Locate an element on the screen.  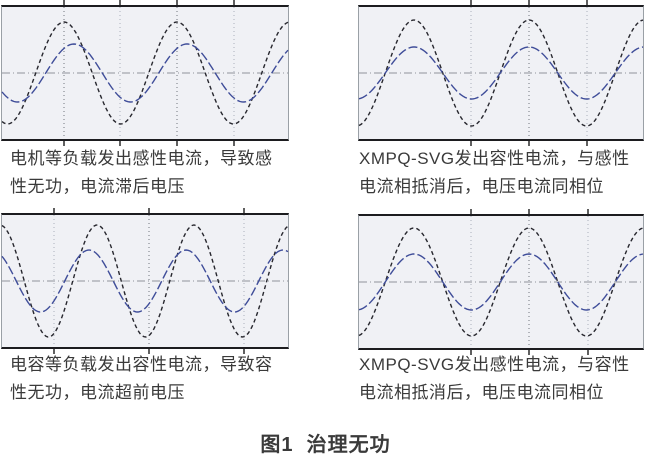
waveform-panel-svg-inductive-compensation is located at coordinates (501, 282).